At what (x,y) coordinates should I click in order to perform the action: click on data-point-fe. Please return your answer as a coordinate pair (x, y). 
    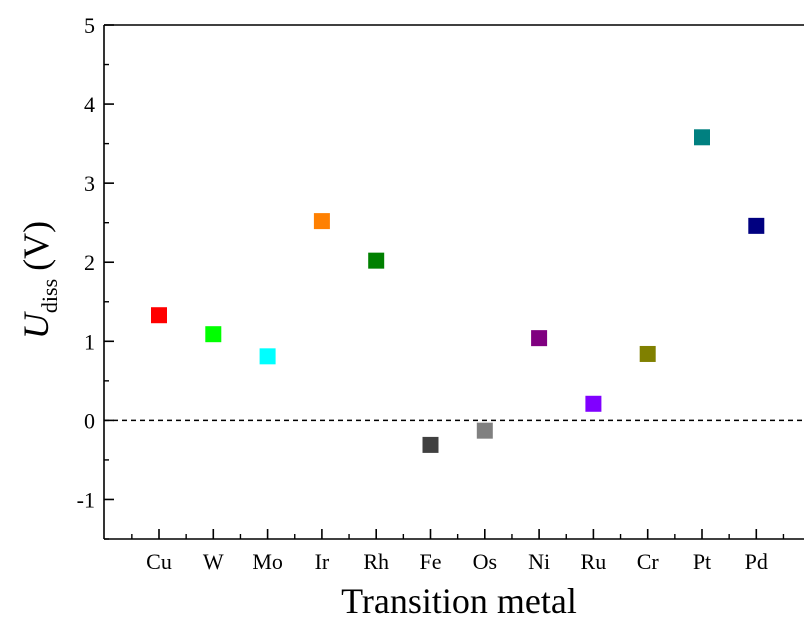
    Looking at the image, I should click on (430, 444).